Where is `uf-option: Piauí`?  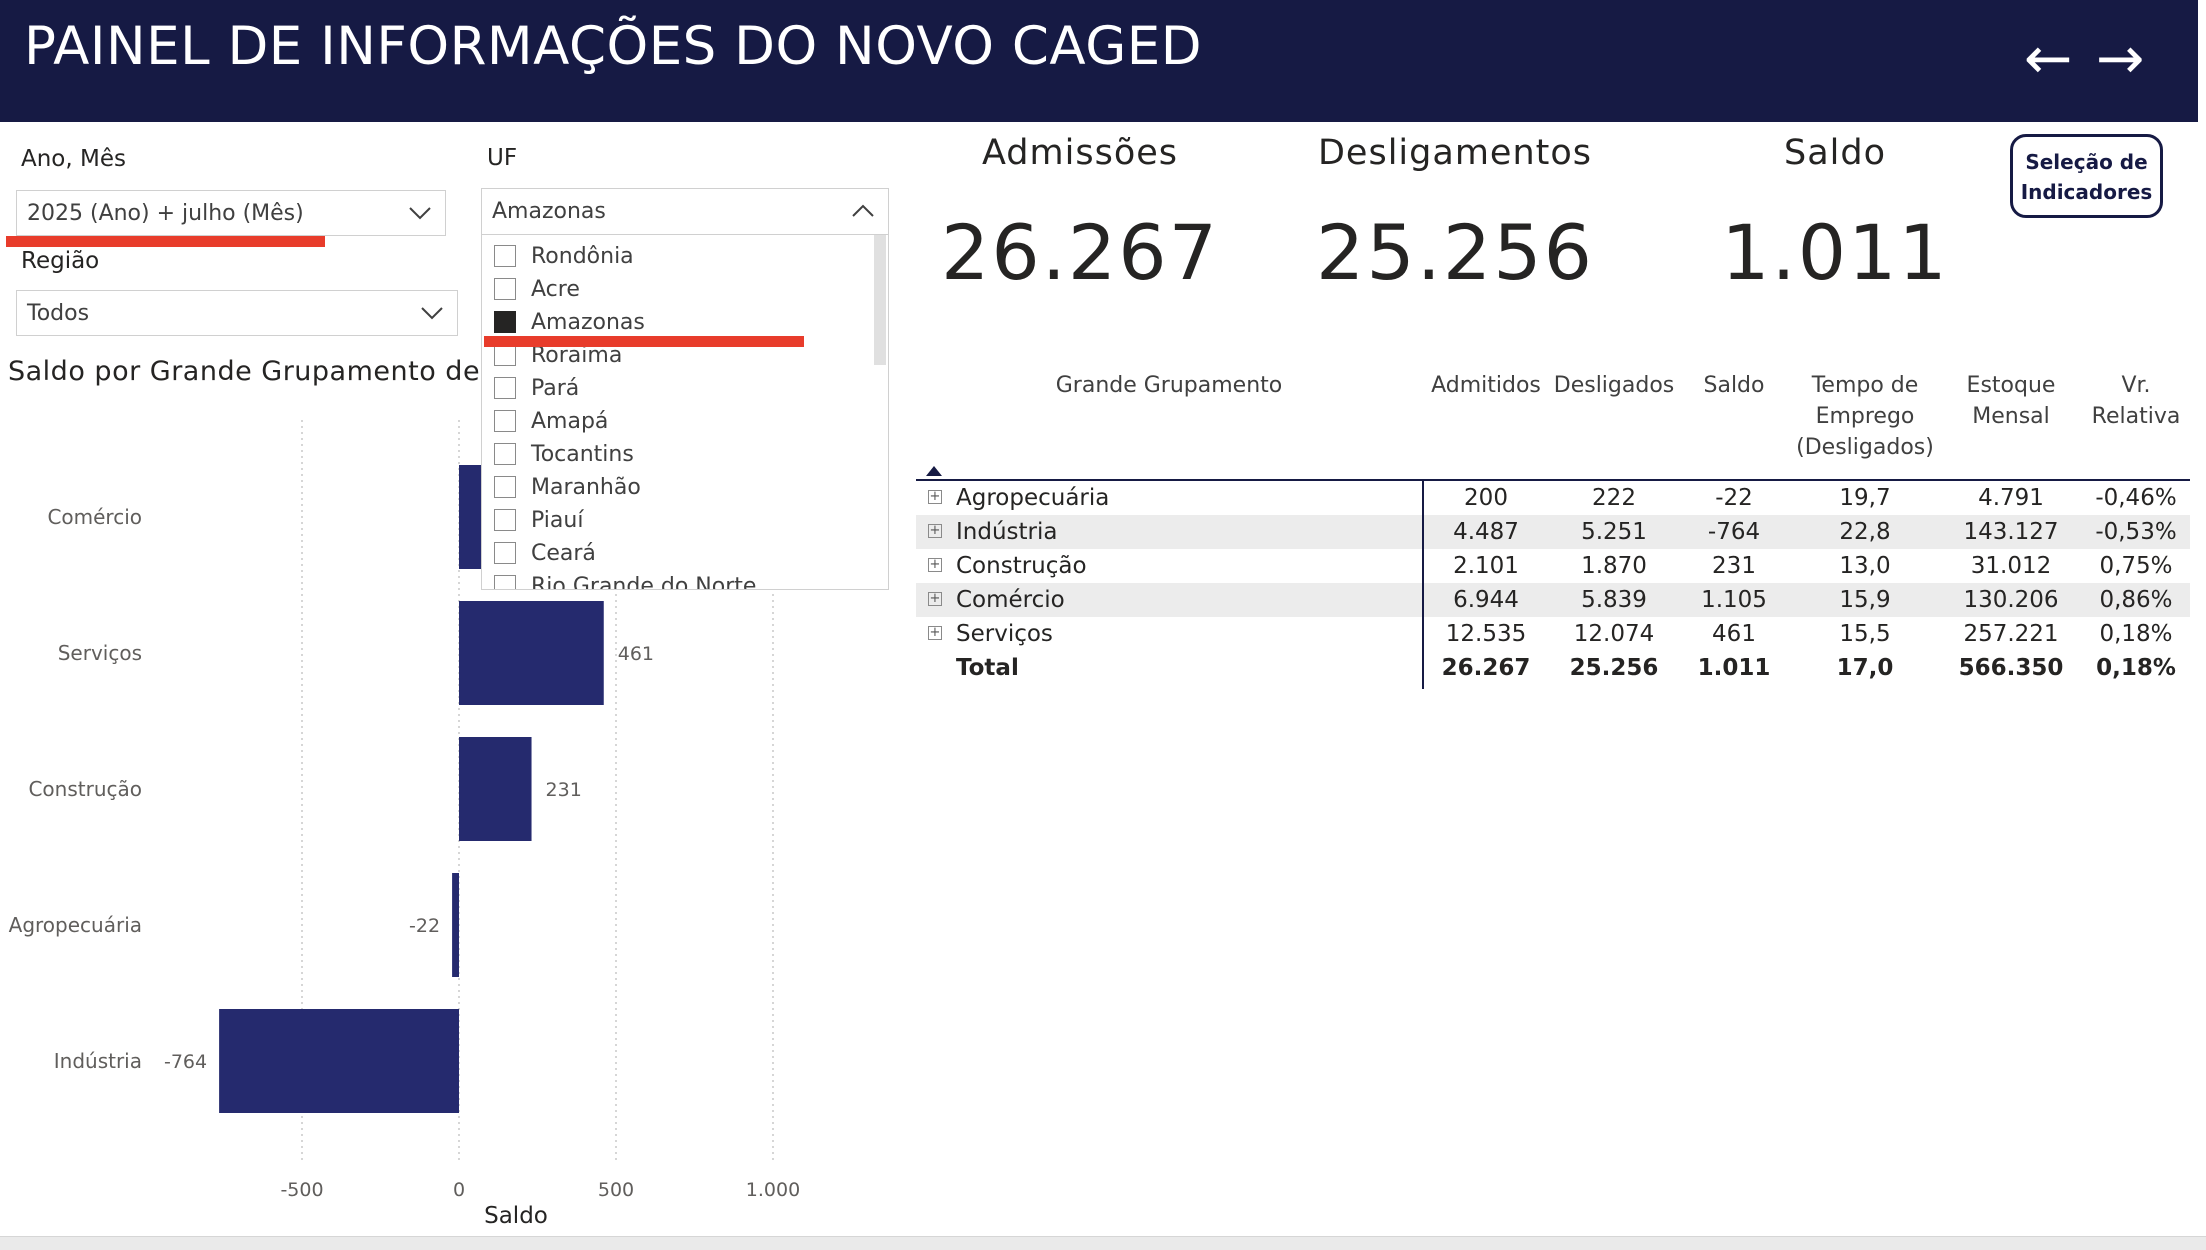 uf-option: Piauí is located at coordinates (538, 520).